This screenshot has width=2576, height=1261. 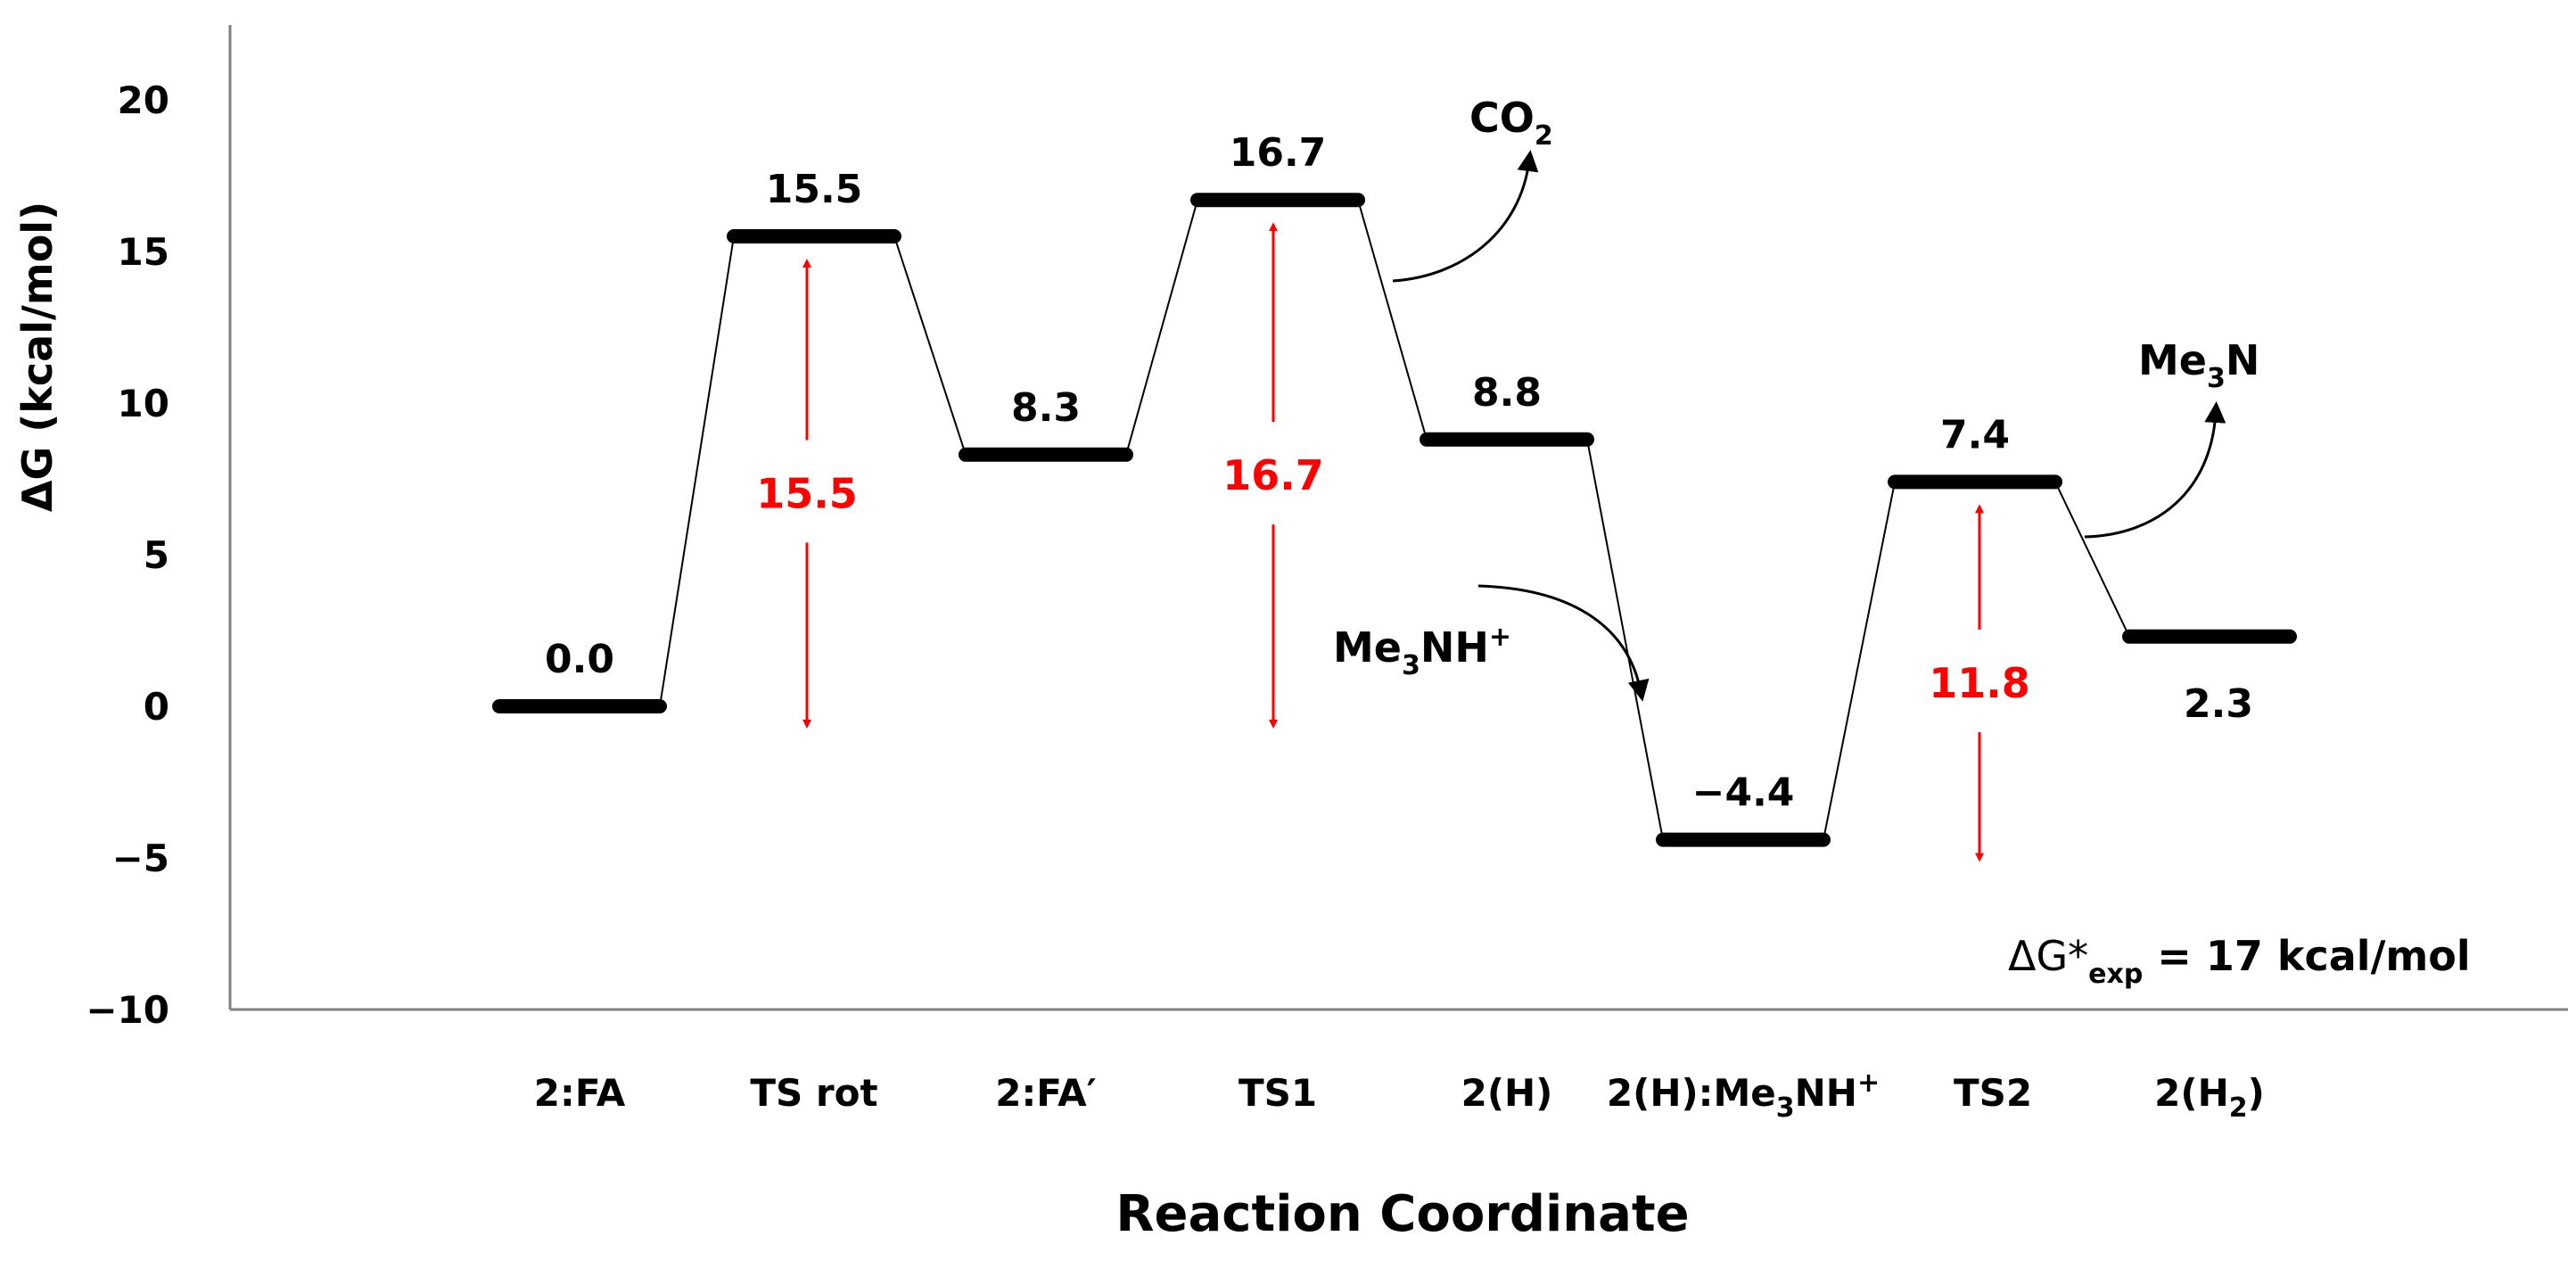 What do you see at coordinates (1511, 123) in the screenshot?
I see `svg-text: CO2` at bounding box center [1511, 123].